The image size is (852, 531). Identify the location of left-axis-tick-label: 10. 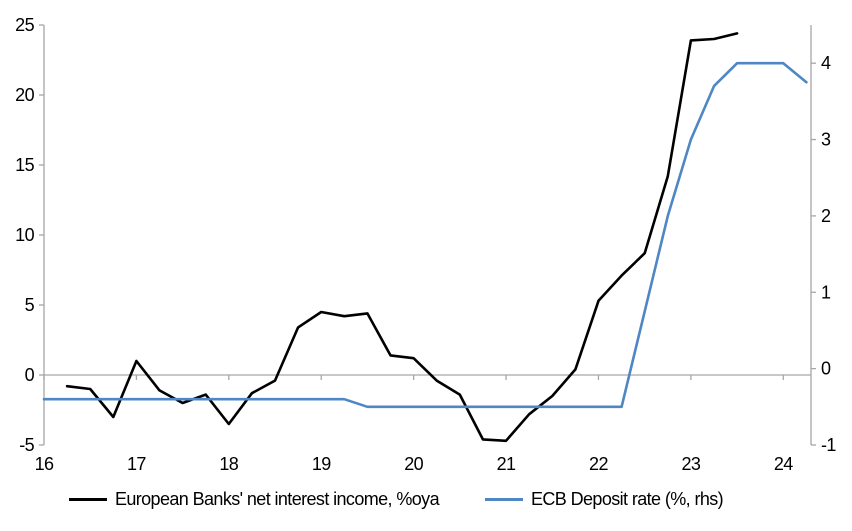
(24, 235).